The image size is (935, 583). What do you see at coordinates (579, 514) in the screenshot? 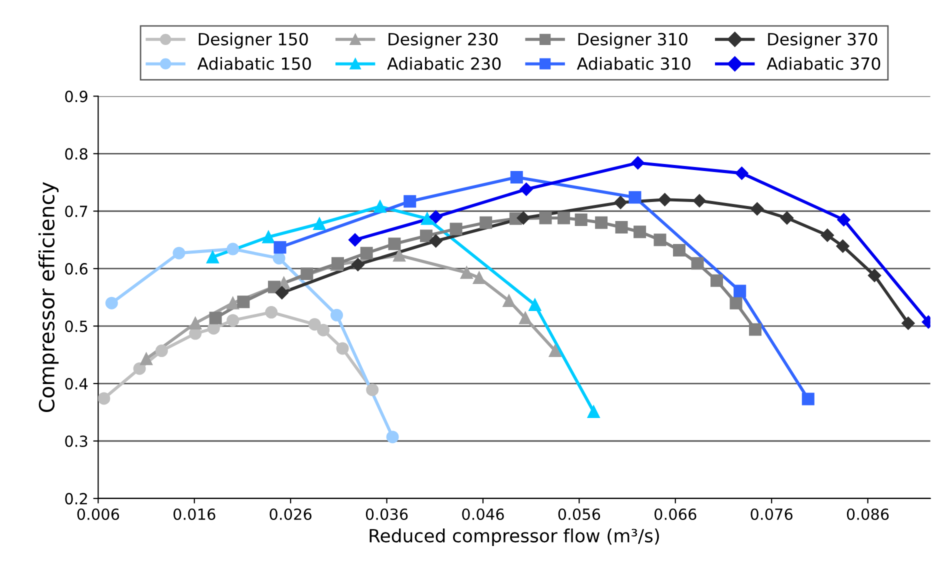
I see `x-tick-label: 0.056` at bounding box center [579, 514].